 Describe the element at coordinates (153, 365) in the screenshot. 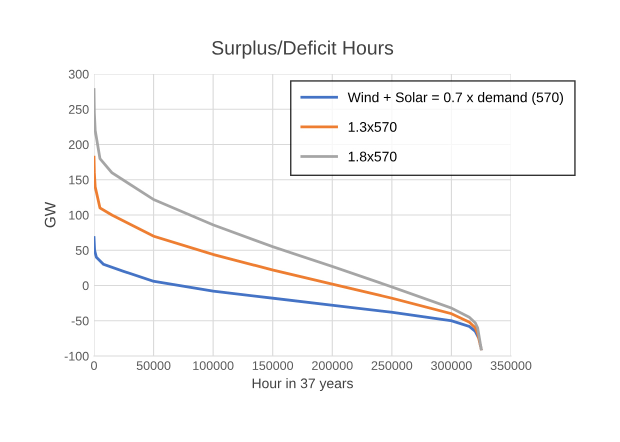

I see `x-tick-label: 50000` at that location.